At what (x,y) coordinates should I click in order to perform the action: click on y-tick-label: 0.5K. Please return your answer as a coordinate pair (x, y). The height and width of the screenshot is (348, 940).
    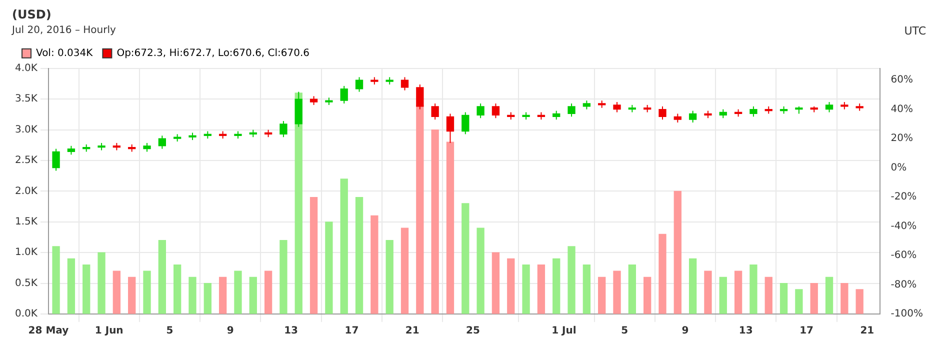
    Looking at the image, I should click on (26, 283).